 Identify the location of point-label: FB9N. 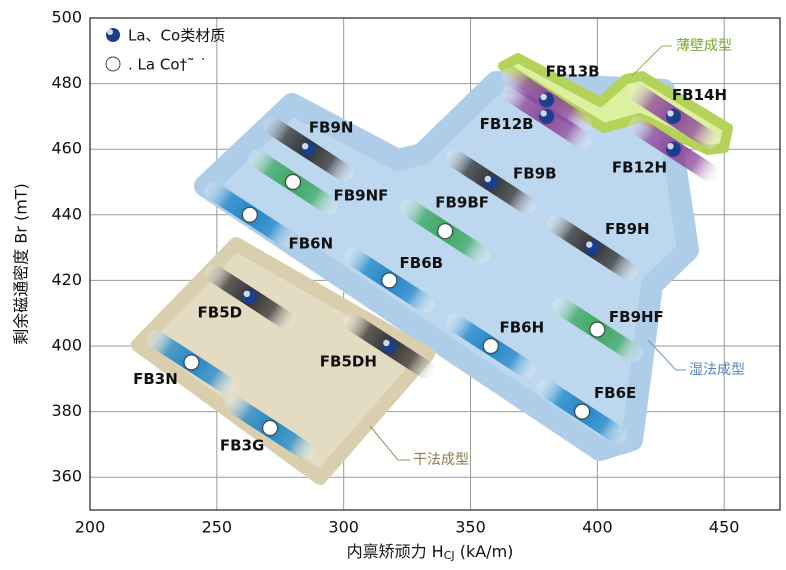
(331, 128).